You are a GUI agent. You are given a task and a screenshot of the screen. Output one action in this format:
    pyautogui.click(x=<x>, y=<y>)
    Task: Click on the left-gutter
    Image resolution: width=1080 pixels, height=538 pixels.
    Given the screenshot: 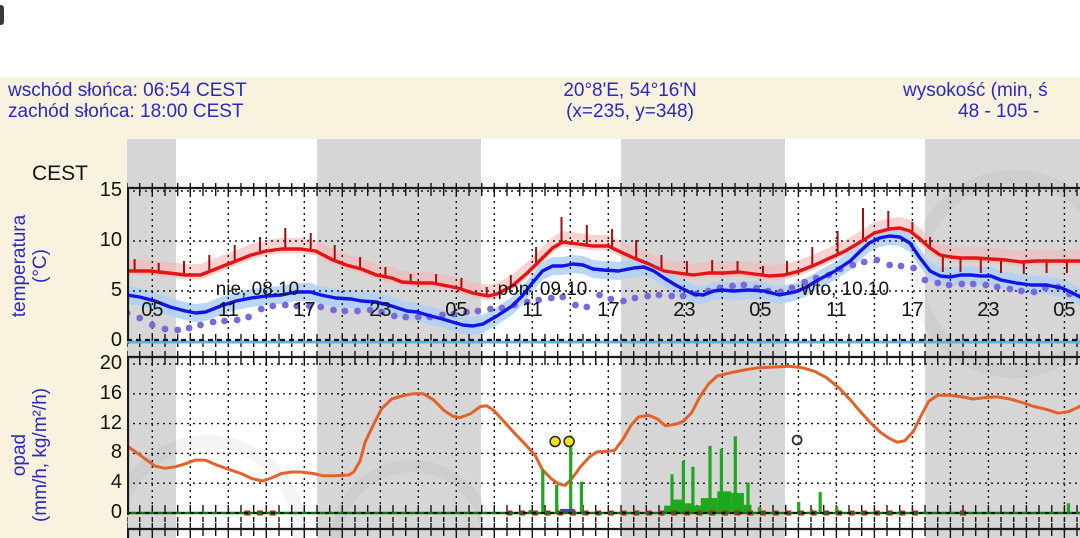 What is the action you would take?
    pyautogui.click(x=63, y=338)
    